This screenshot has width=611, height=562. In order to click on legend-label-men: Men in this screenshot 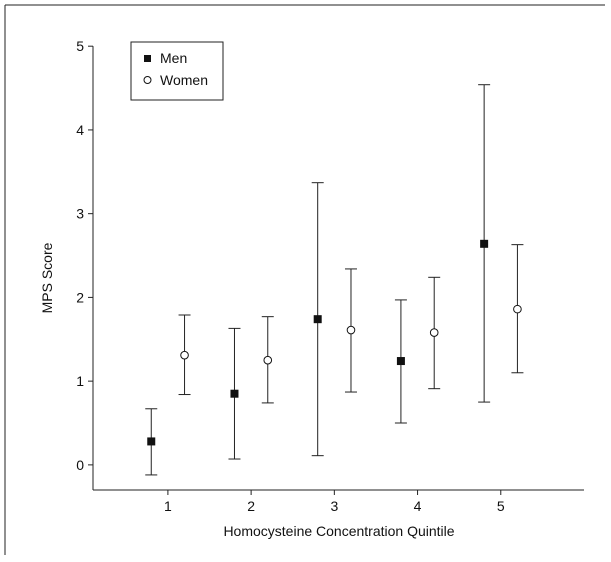, I will do `click(173, 58)`.